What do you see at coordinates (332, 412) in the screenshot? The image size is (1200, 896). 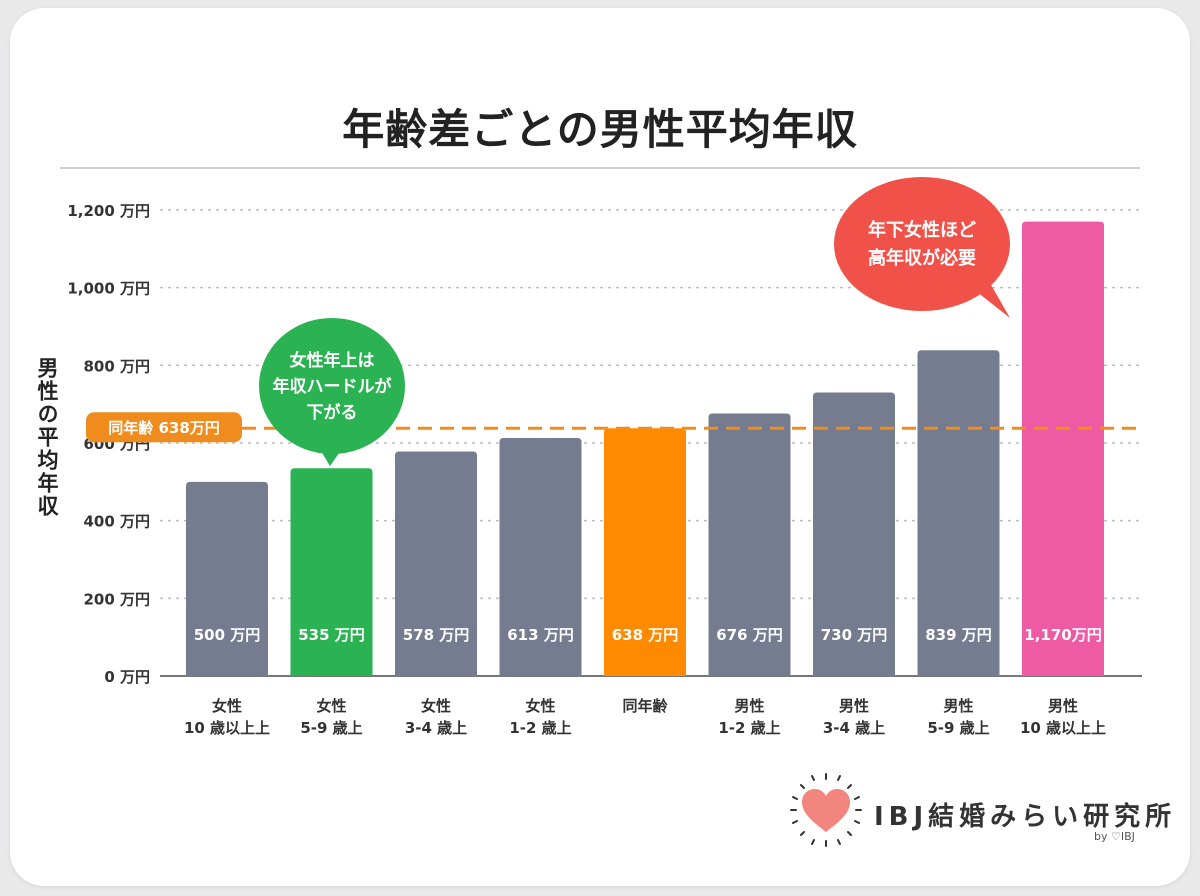 I see `callout-text: 下がる` at bounding box center [332, 412].